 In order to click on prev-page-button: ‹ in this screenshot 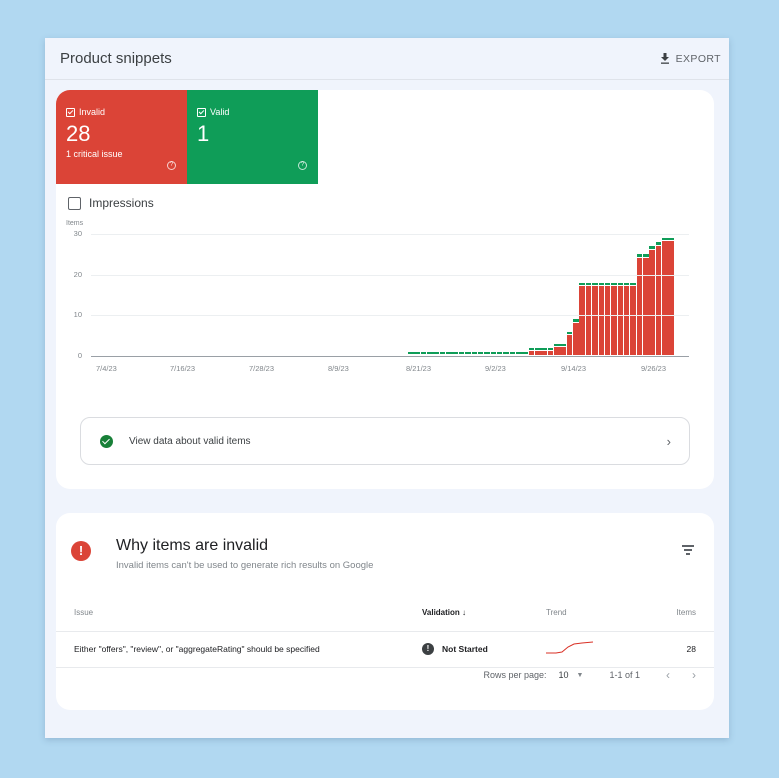, I will do `click(668, 675)`.